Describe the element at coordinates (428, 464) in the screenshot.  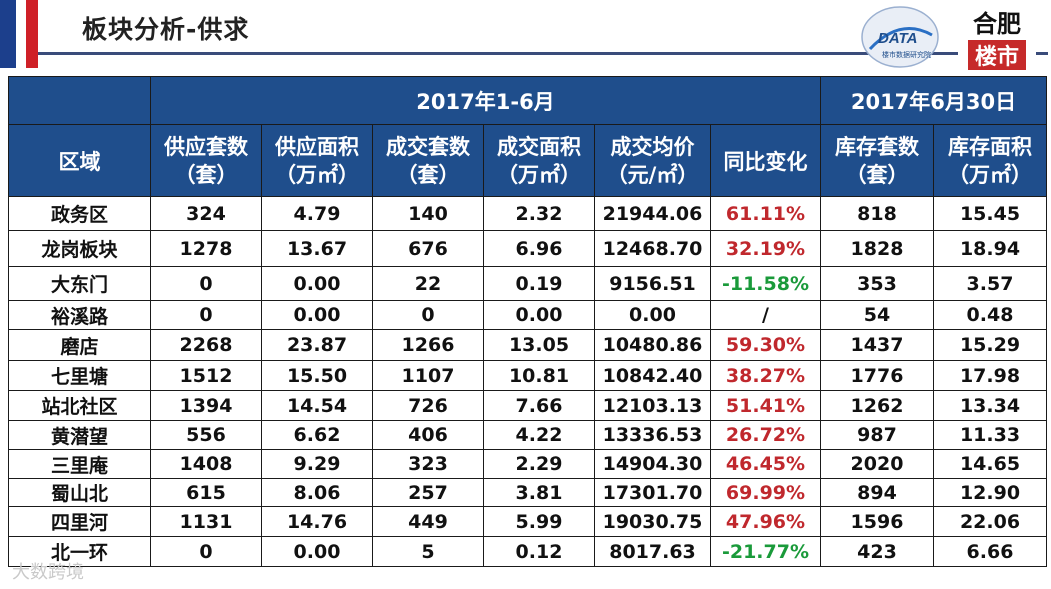
I see `cell-deal-units: 323` at that location.